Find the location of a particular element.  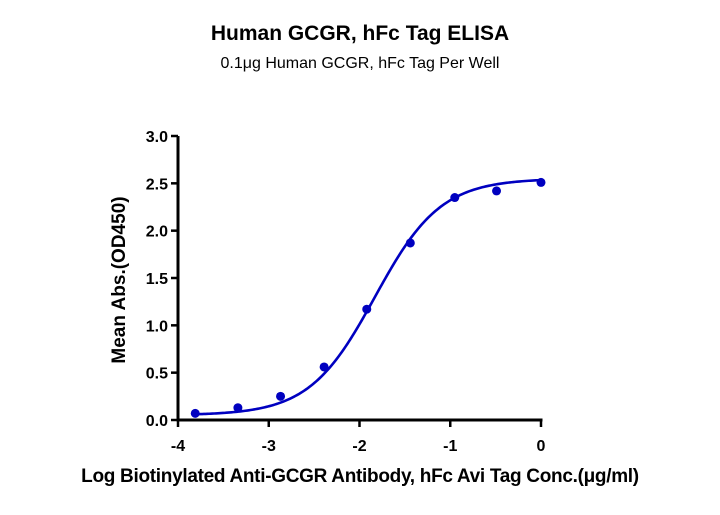

chart-title: Human GCGR, hFc Tag ELISA is located at coordinates (360, 33).